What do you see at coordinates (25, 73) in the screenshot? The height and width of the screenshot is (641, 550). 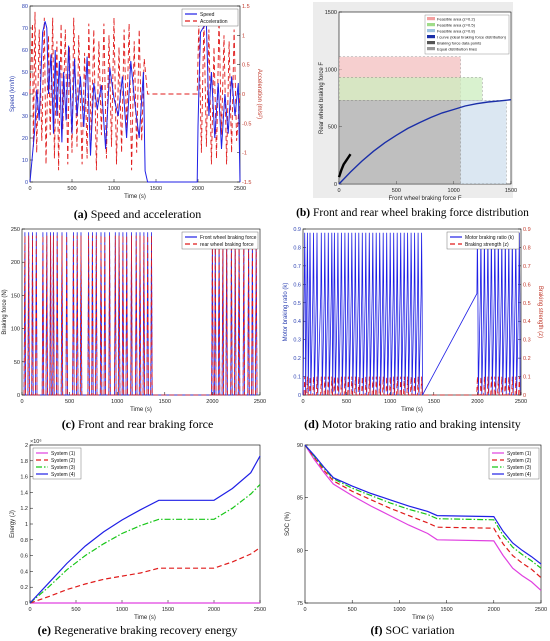 I see `y-tick-label: 50` at bounding box center [25, 73].